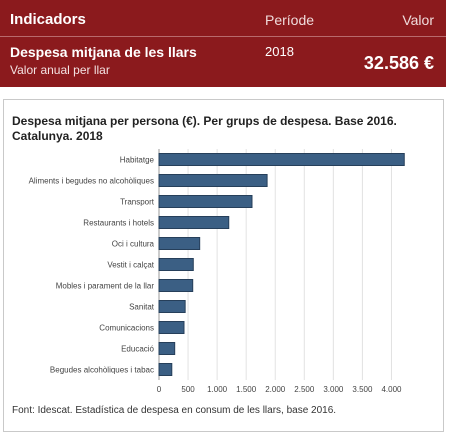 The image size is (451, 438). Describe the element at coordinates (279, 51) in the screenshot. I see `indicator-period: 2018` at that location.